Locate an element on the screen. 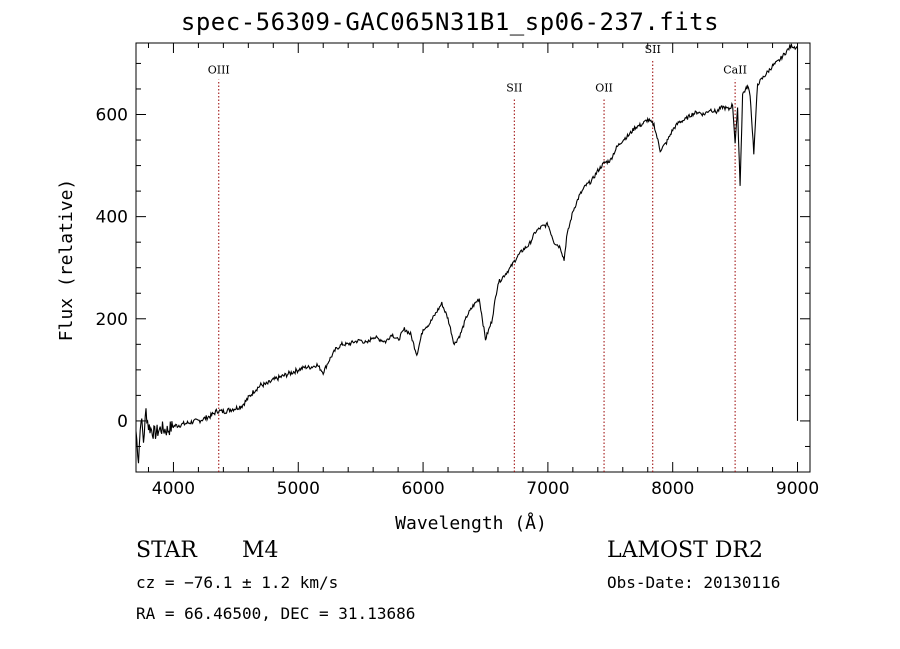 The height and width of the screenshot is (649, 900). y-tick-label: 0 is located at coordinates (122, 422).